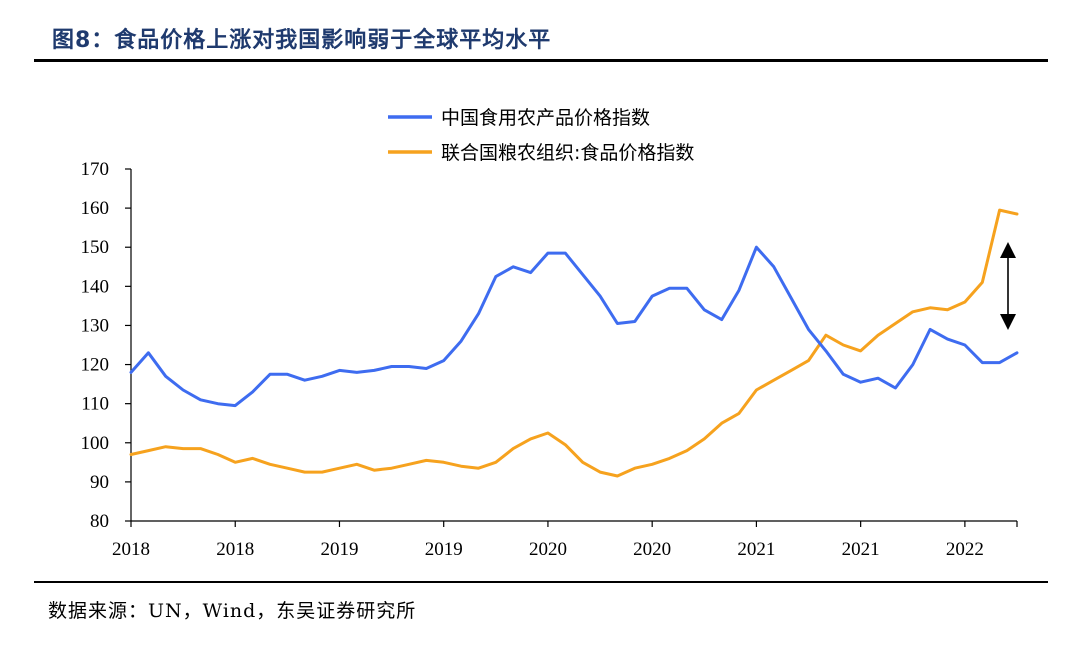 Image resolution: width=1080 pixels, height=651 pixels. I want to click on bottom-rule, so click(541, 582).